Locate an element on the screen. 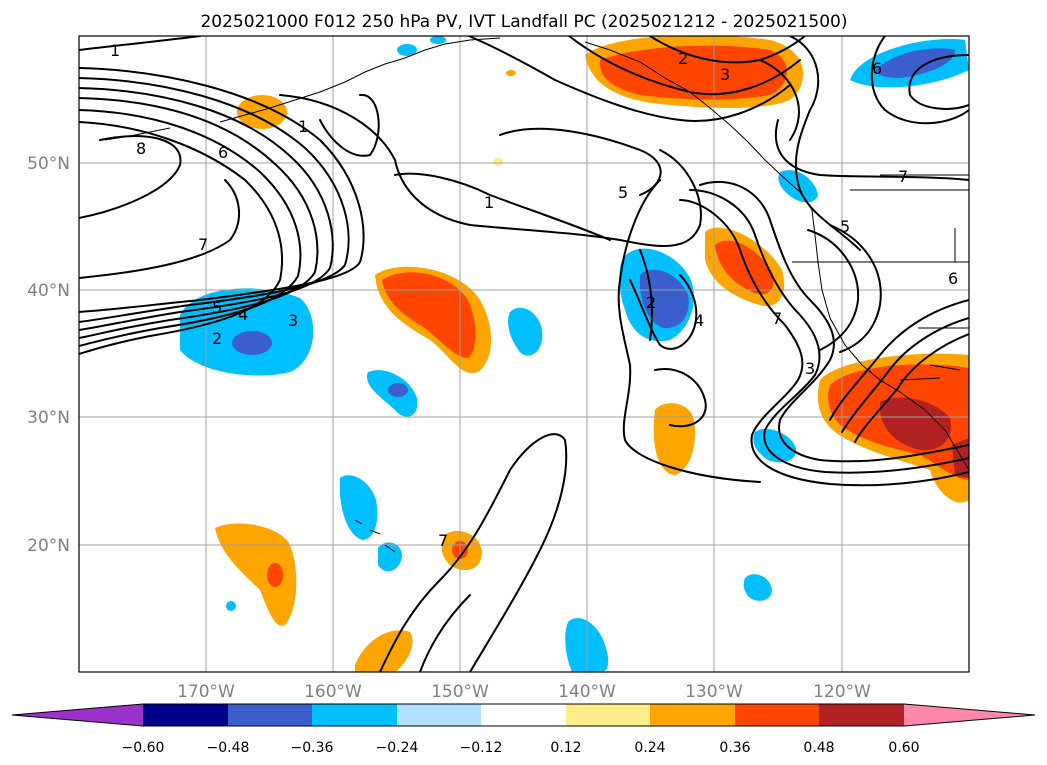 The height and width of the screenshot is (765, 1047). longitude-labels: 170°W 160°W 150°W 140°W 130°W 120°W is located at coordinates (524, 692).